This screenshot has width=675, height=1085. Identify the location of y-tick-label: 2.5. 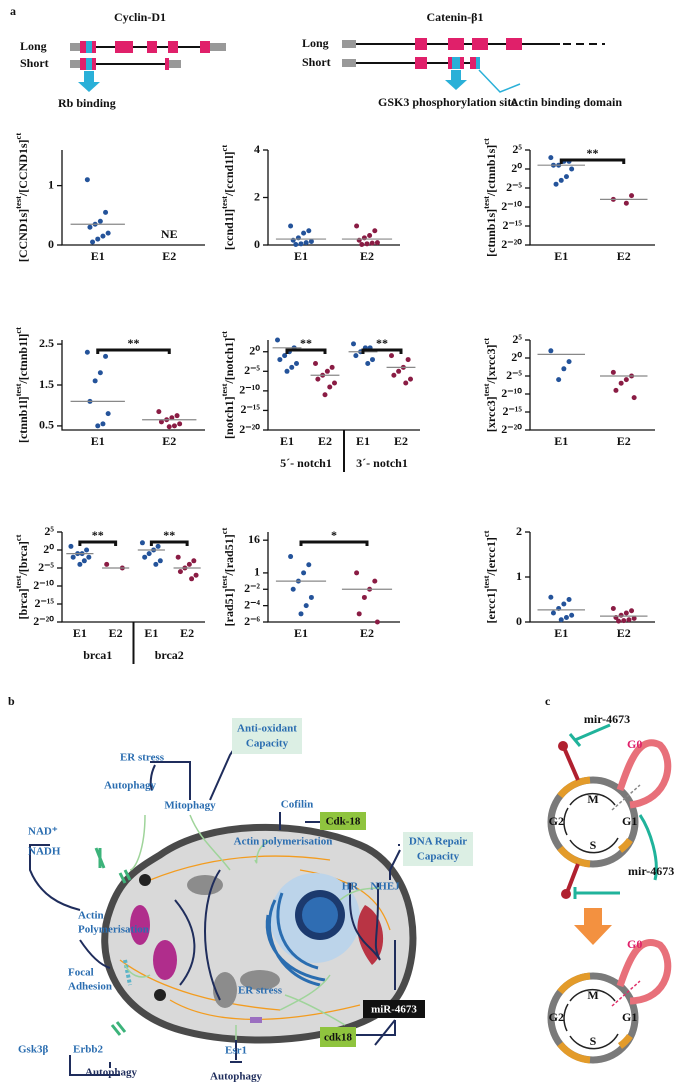
(46, 343).